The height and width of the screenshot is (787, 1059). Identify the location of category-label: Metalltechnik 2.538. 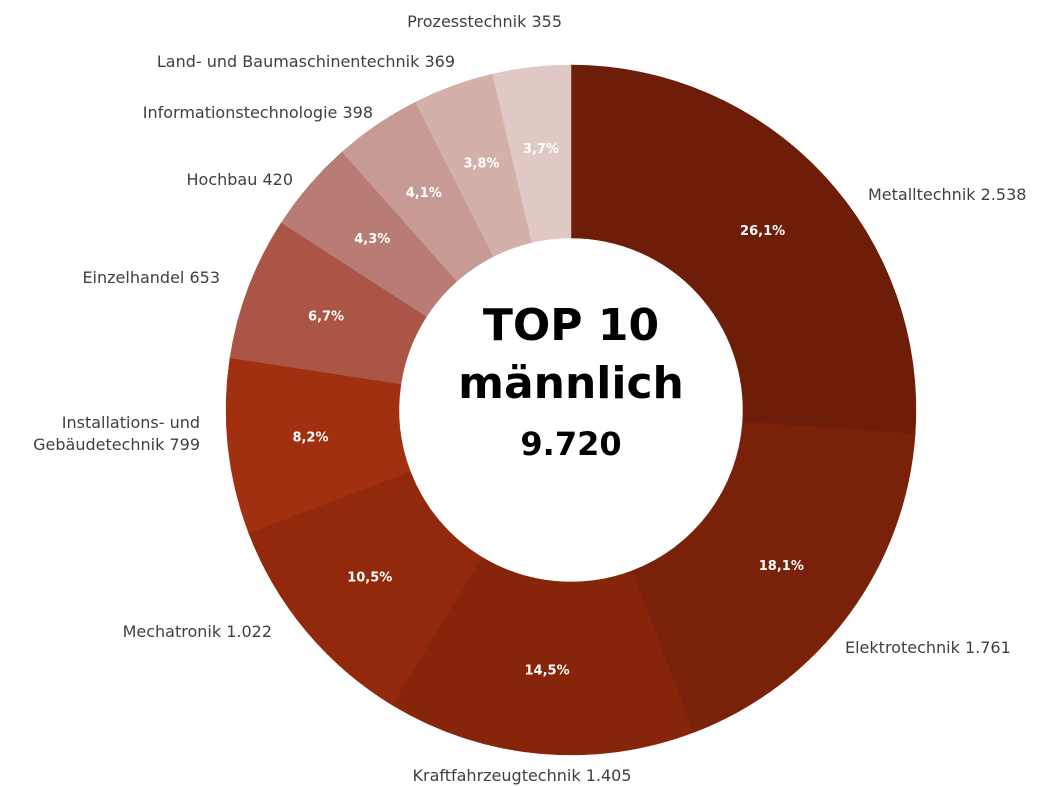
(947, 195).